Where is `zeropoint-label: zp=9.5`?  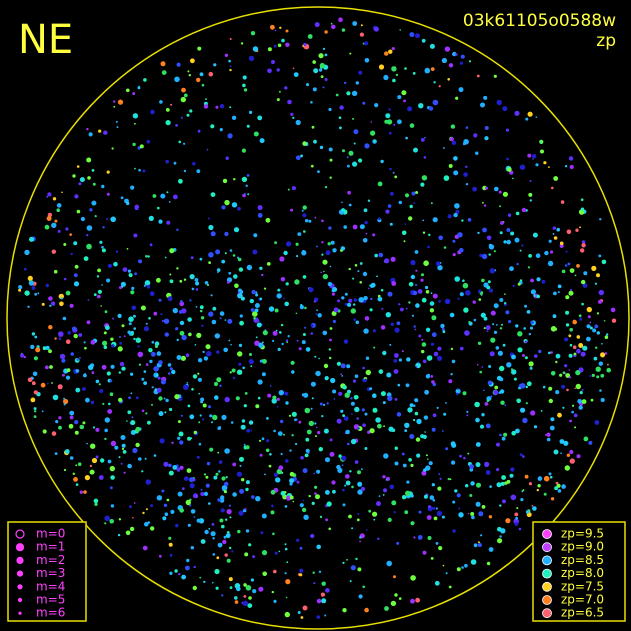 zeropoint-label: zp=9.5 is located at coordinates (582, 534).